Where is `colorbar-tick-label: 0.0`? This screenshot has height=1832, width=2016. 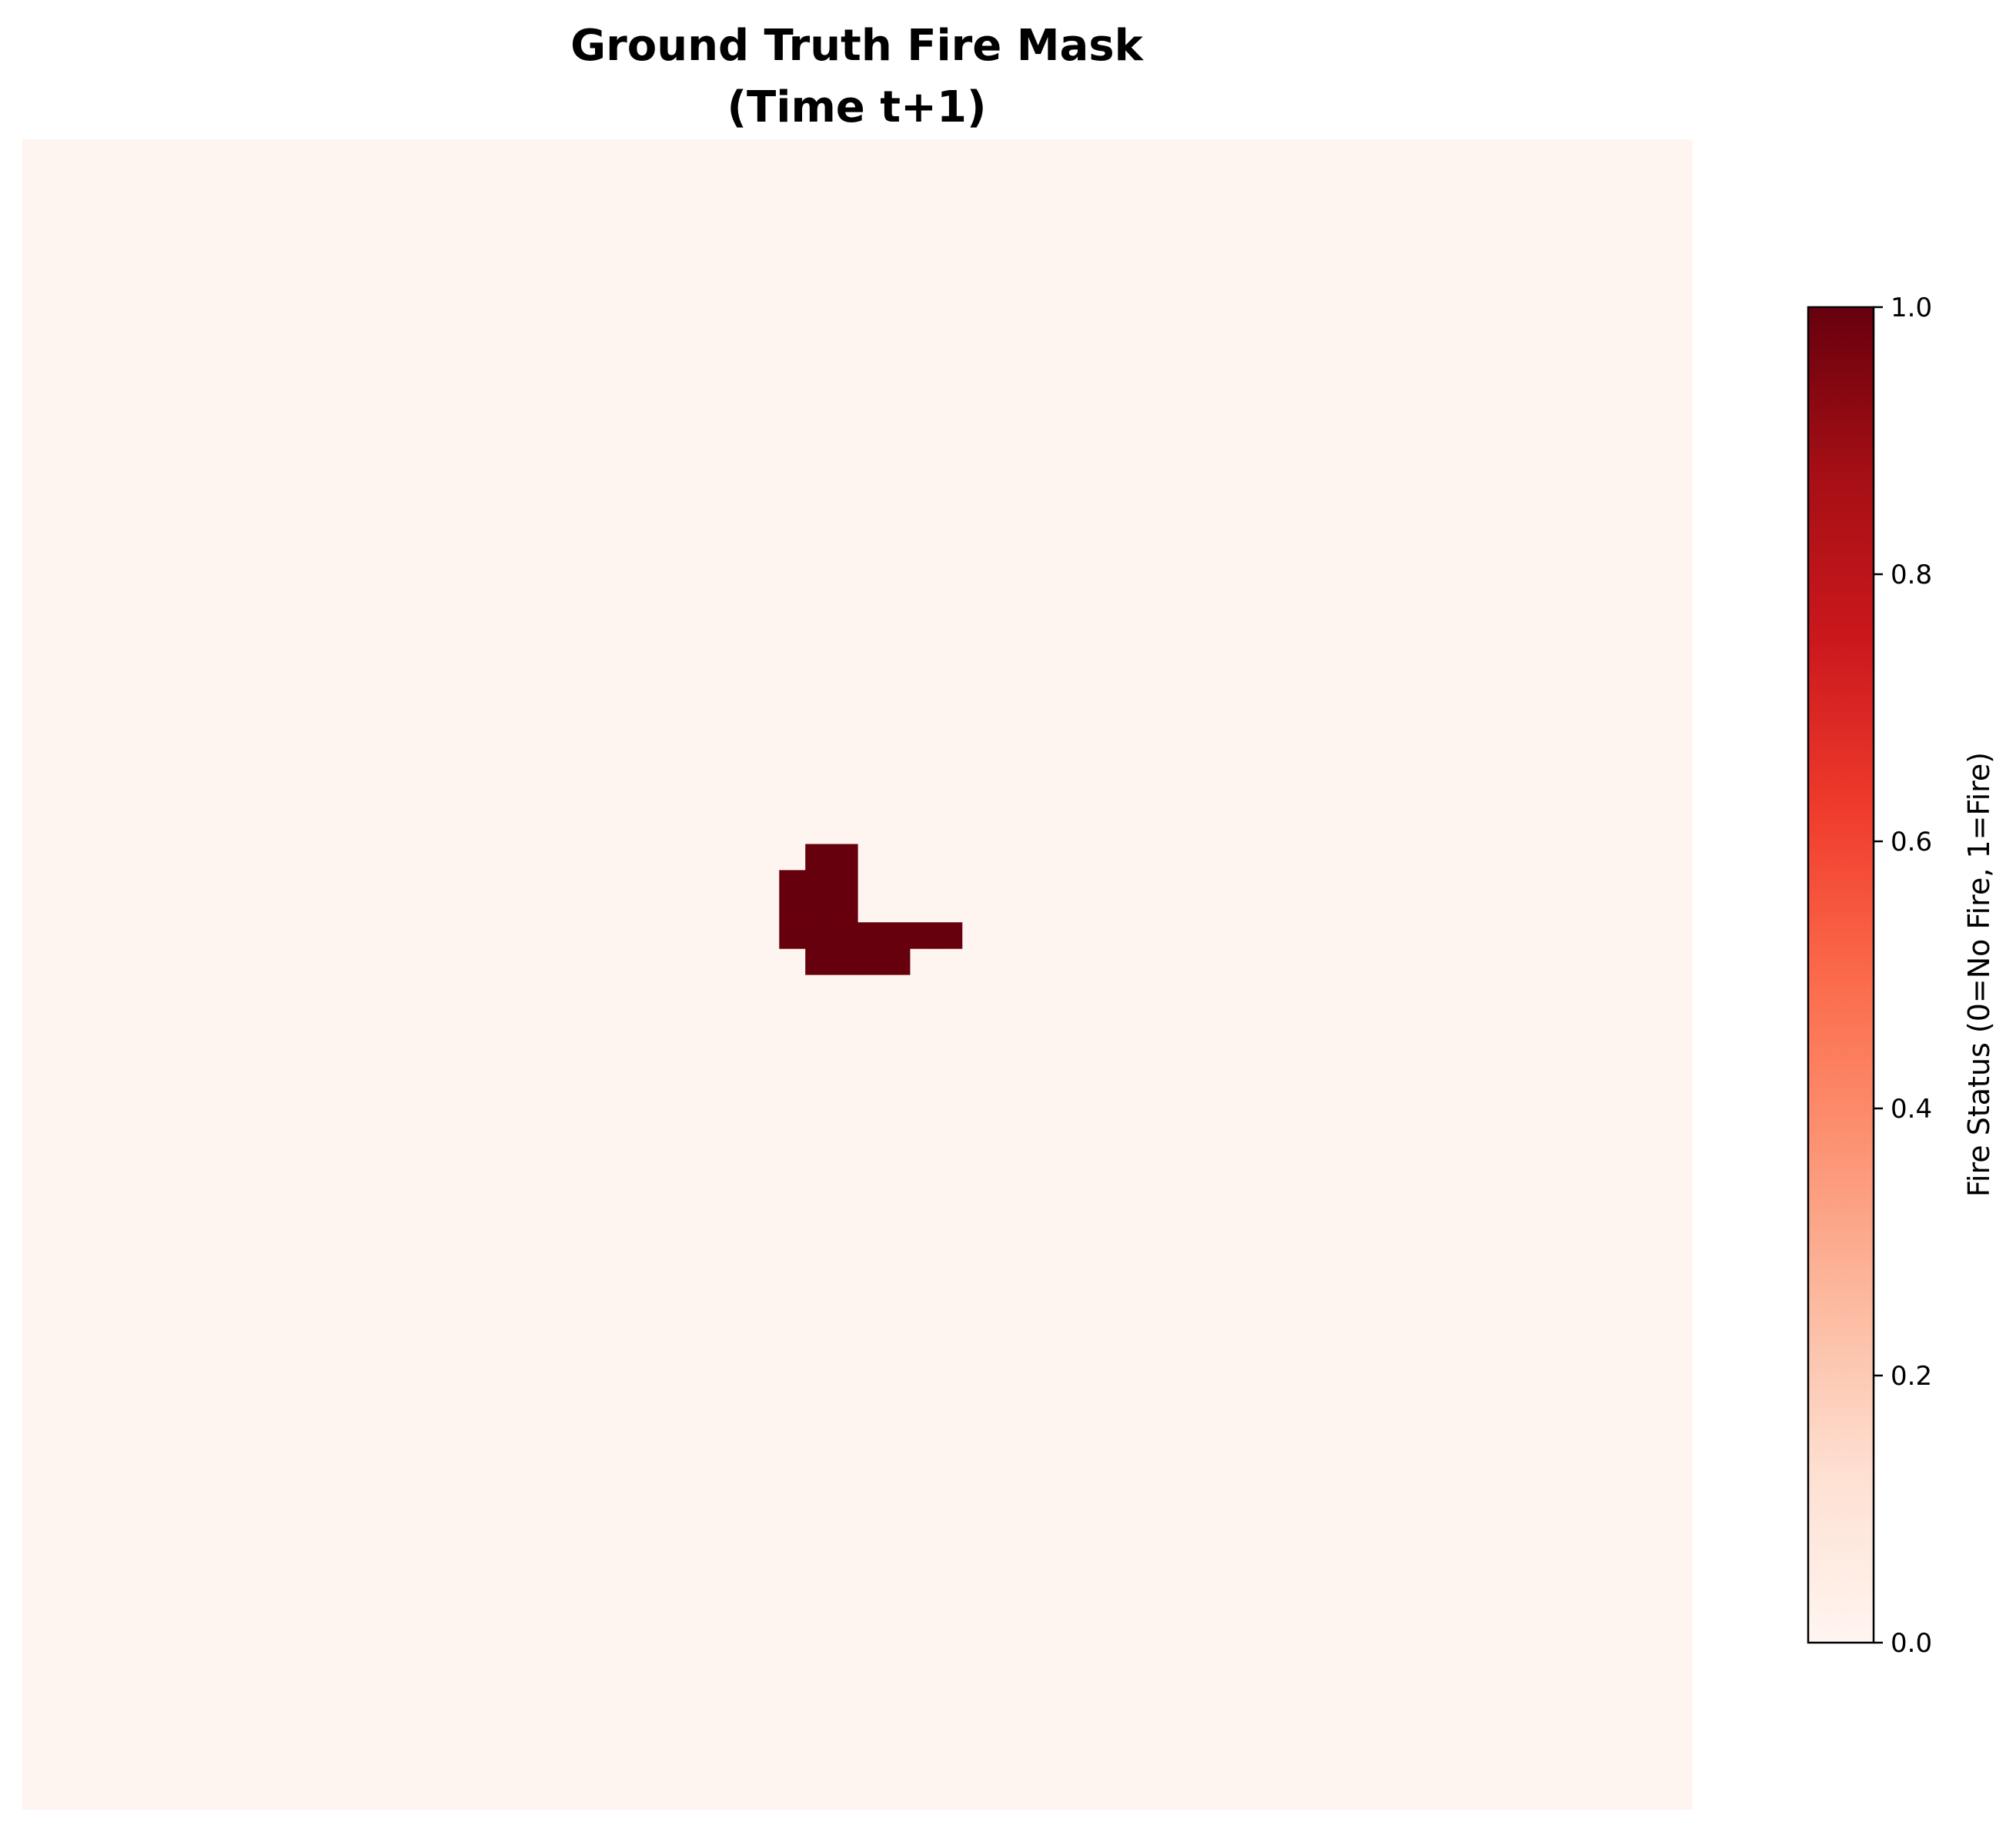
colorbar-tick-label: 0.0 is located at coordinates (1911, 1643).